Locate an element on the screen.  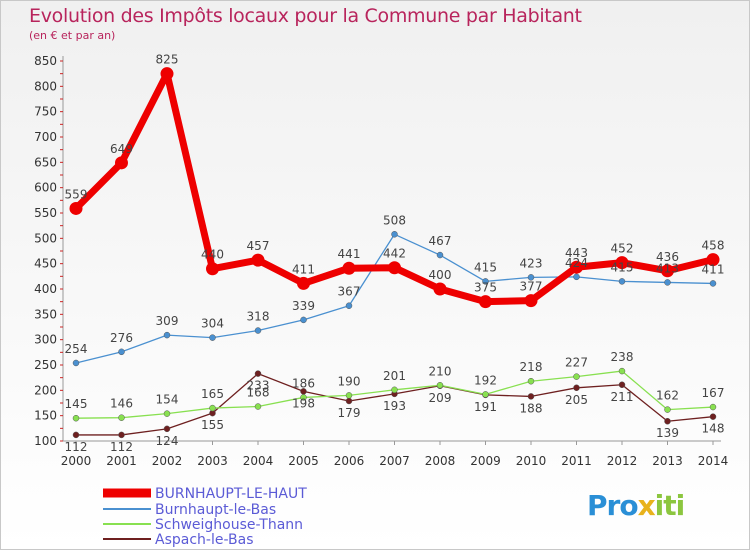
data-label: 192 is located at coordinates (485, 380).